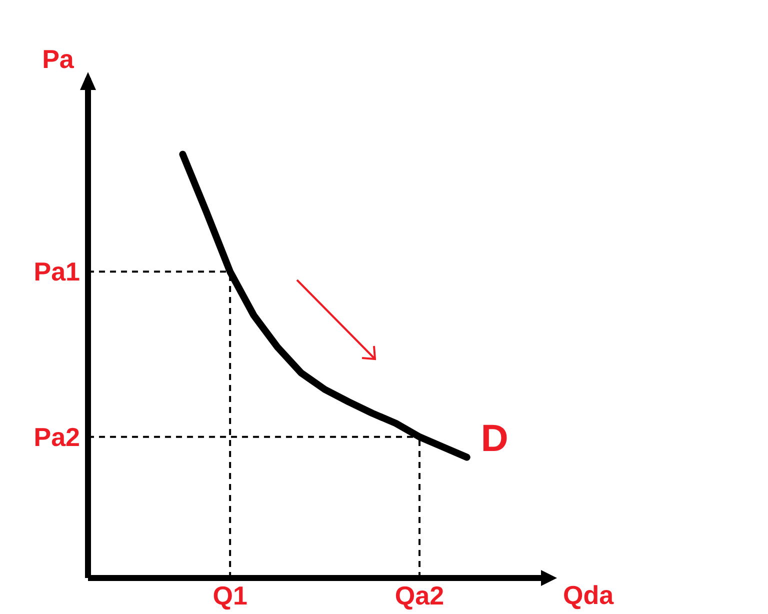 The height and width of the screenshot is (614, 768). What do you see at coordinates (419, 595) in the screenshot?
I see `x-tick-label: Qa2` at bounding box center [419, 595].